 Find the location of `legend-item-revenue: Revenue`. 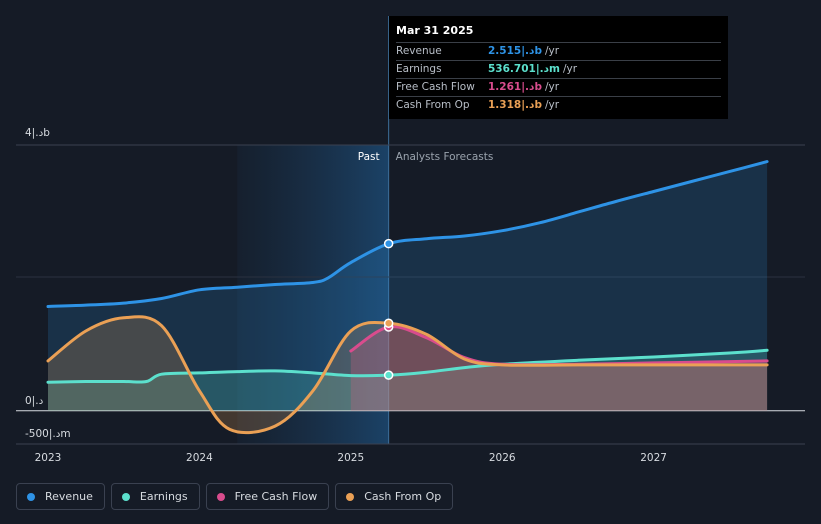

legend-item-revenue: Revenue is located at coordinates (60, 496).